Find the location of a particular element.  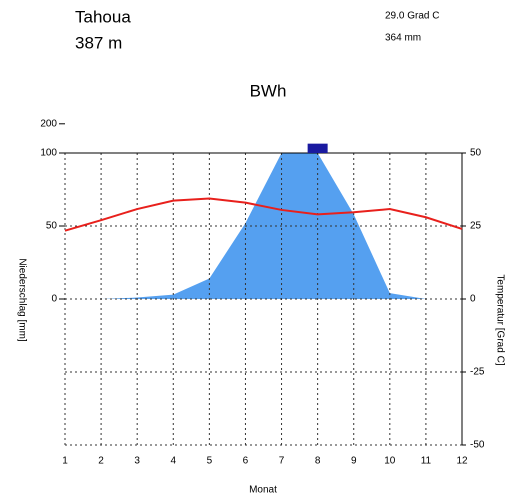

y-tick-label: 0 is located at coordinates (54, 299).